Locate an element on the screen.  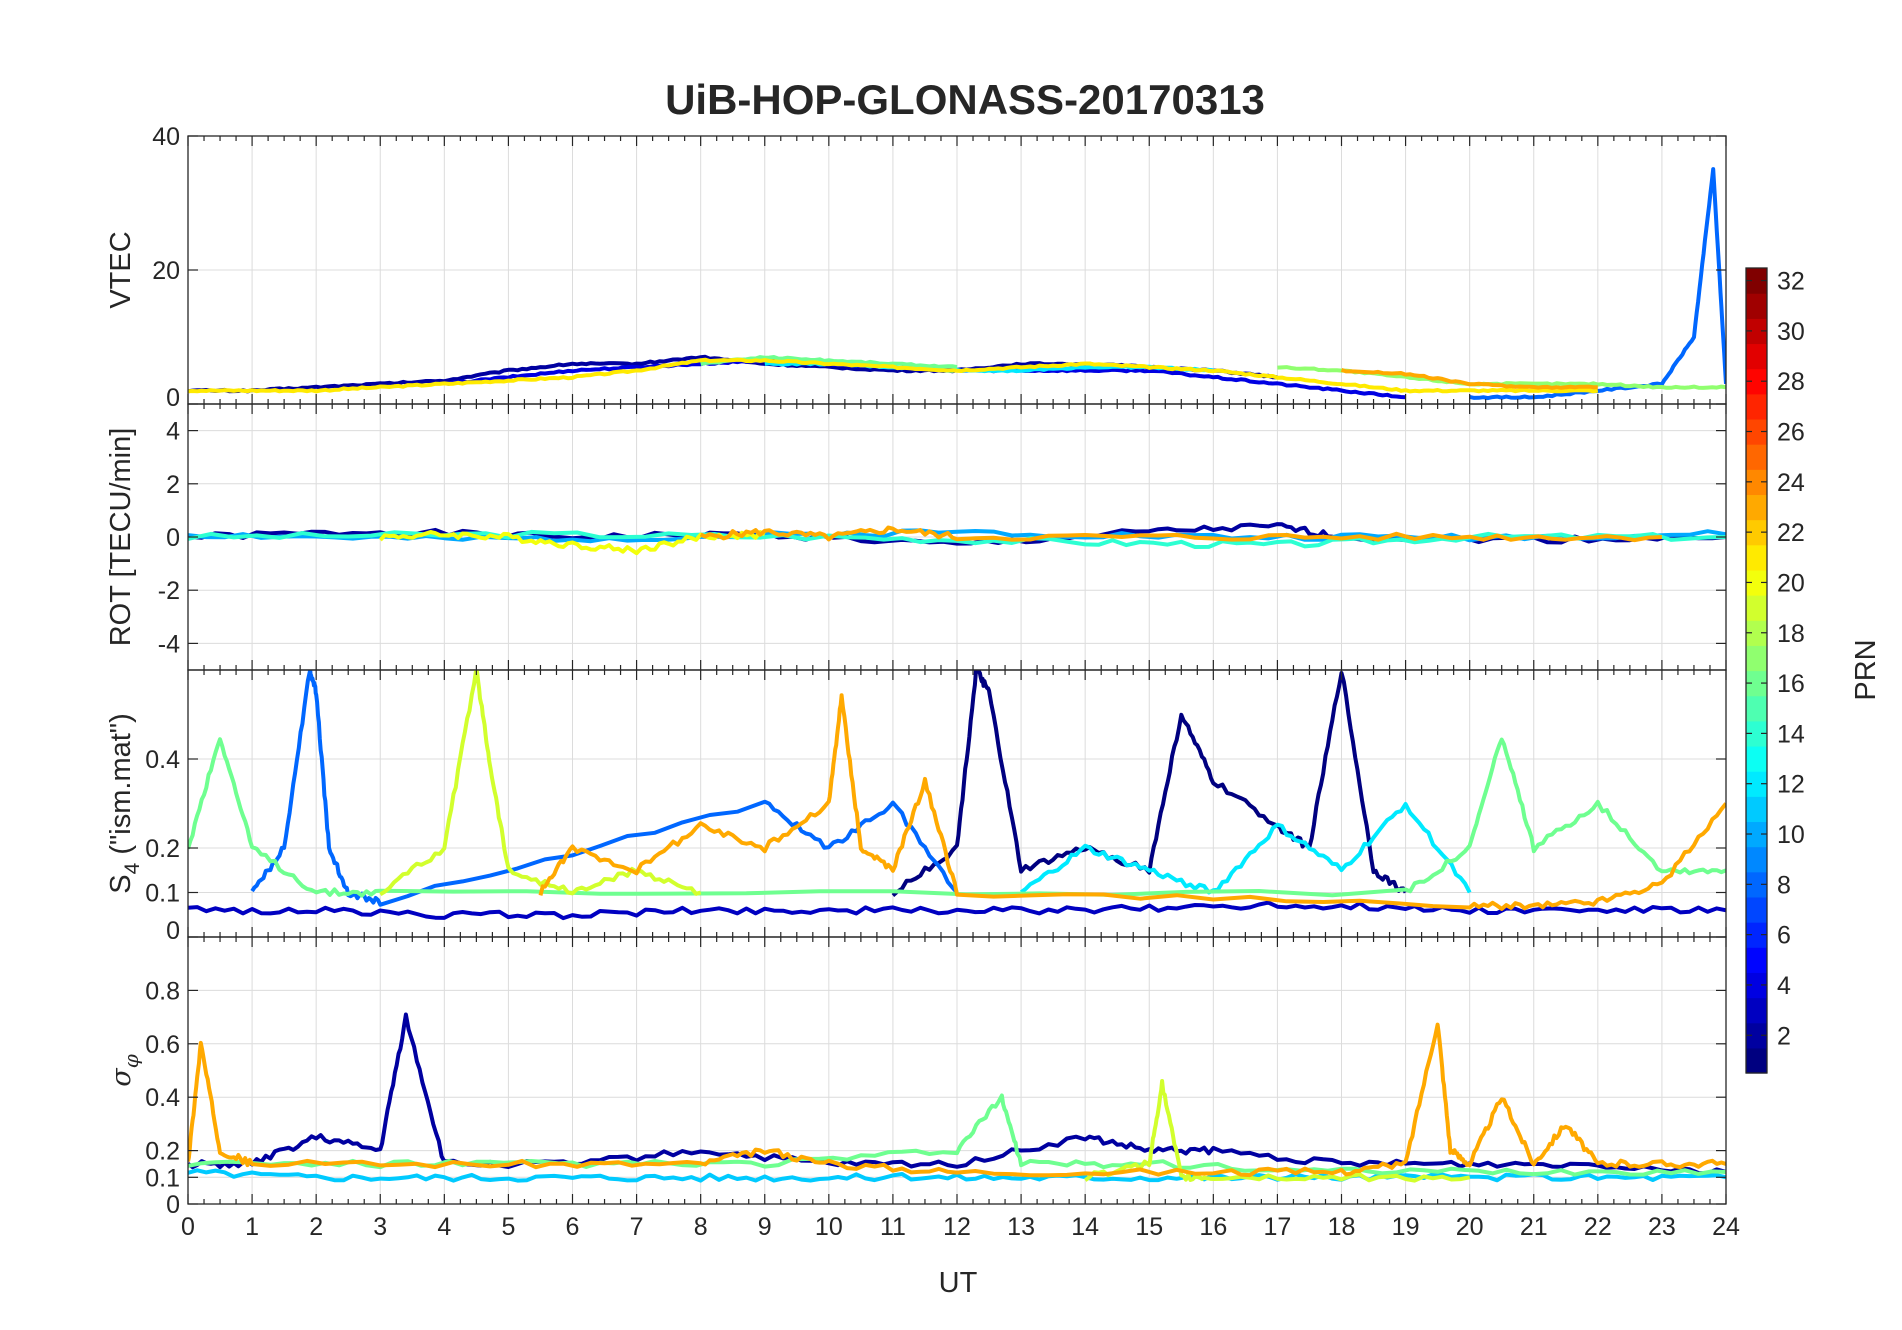
y-axis-label-s4: S4 ("ism.mat") is located at coordinates (124, 803).